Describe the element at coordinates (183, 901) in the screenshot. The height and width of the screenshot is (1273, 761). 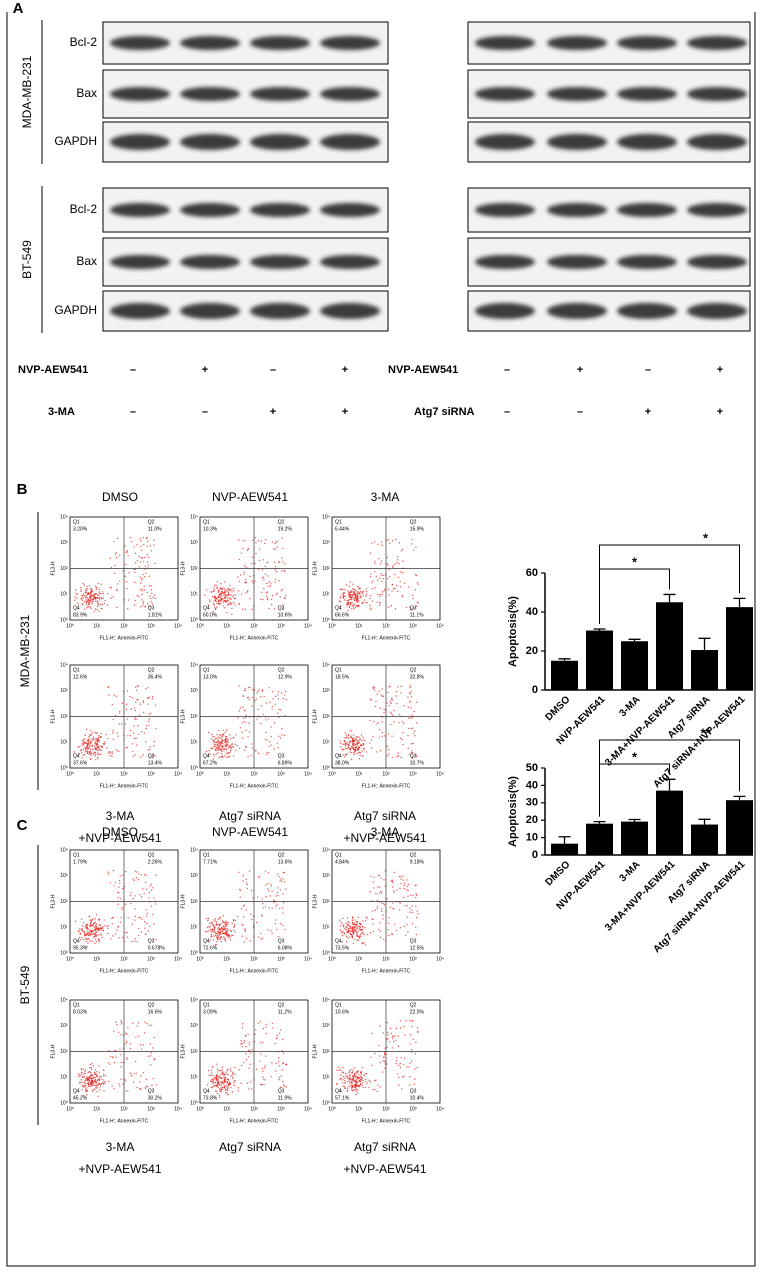
I see `y-axis-label: FL3-H` at that location.